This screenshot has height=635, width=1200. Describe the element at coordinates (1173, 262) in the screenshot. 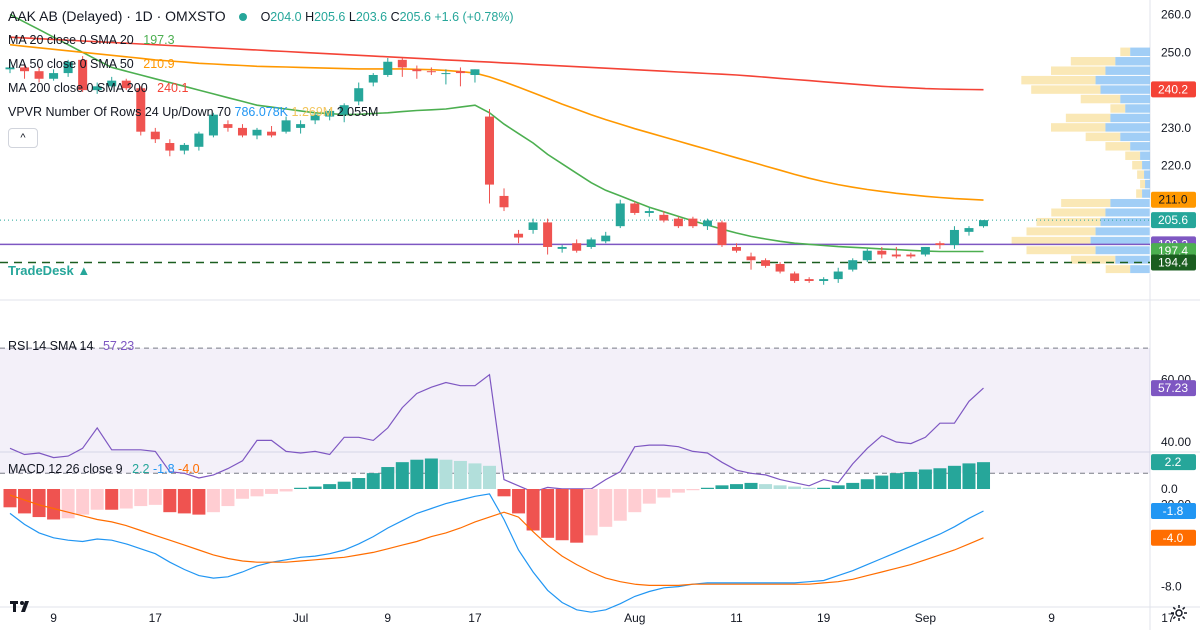

I see `price-badge-label: 194.4` at that location.